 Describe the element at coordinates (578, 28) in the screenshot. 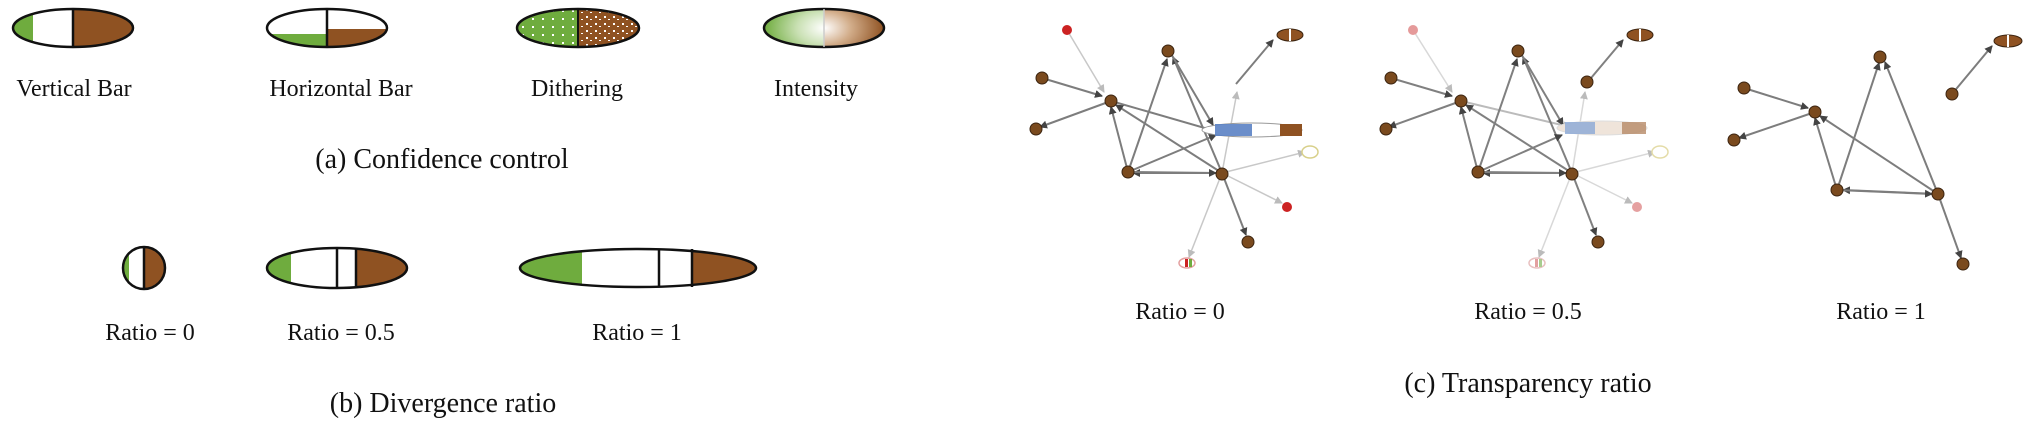

I see `glyph-dithering` at that location.